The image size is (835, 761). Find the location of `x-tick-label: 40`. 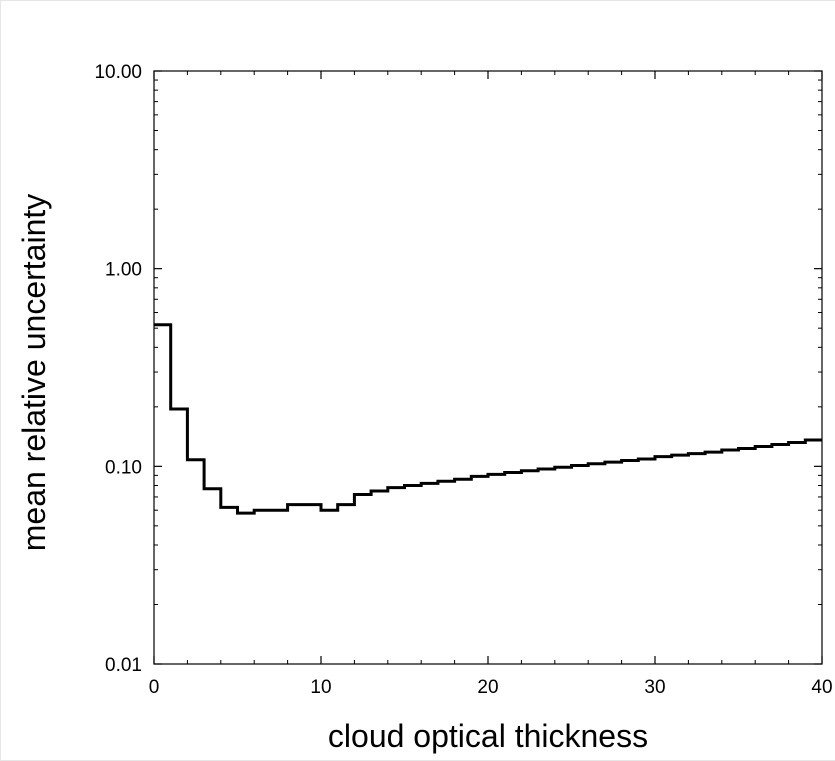

x-tick-label: 40 is located at coordinates (821, 687).